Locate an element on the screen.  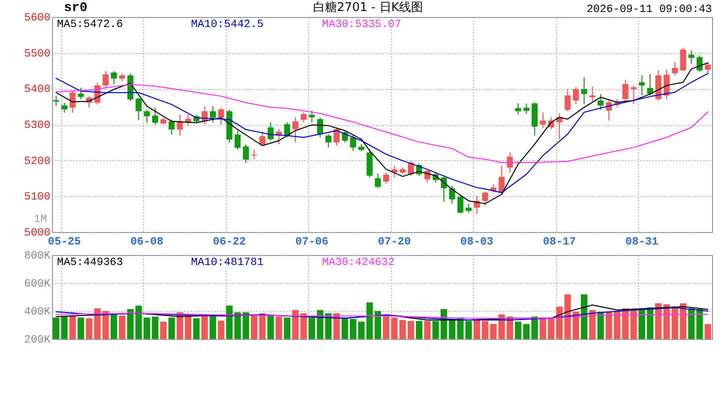
text: MA30:424632 is located at coordinates (358, 263).